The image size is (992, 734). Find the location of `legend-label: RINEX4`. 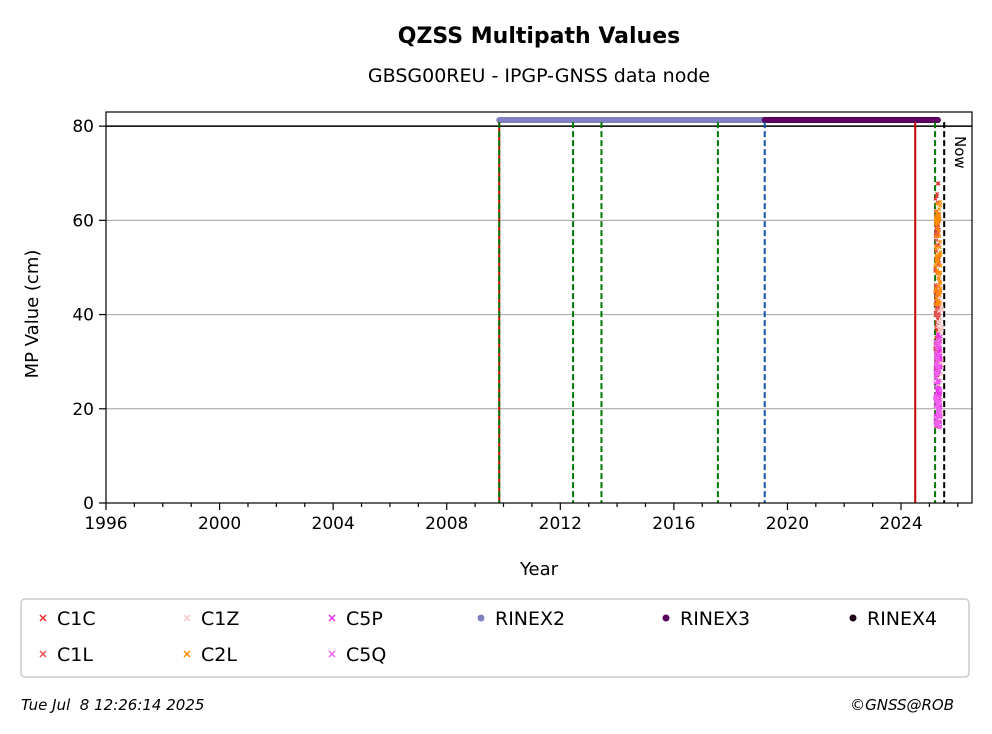

legend-label: RINEX4 is located at coordinates (902, 619).